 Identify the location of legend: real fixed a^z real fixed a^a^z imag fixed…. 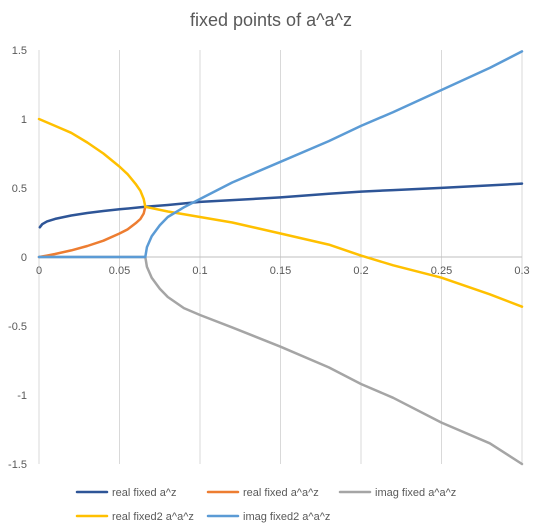
(265, 505).